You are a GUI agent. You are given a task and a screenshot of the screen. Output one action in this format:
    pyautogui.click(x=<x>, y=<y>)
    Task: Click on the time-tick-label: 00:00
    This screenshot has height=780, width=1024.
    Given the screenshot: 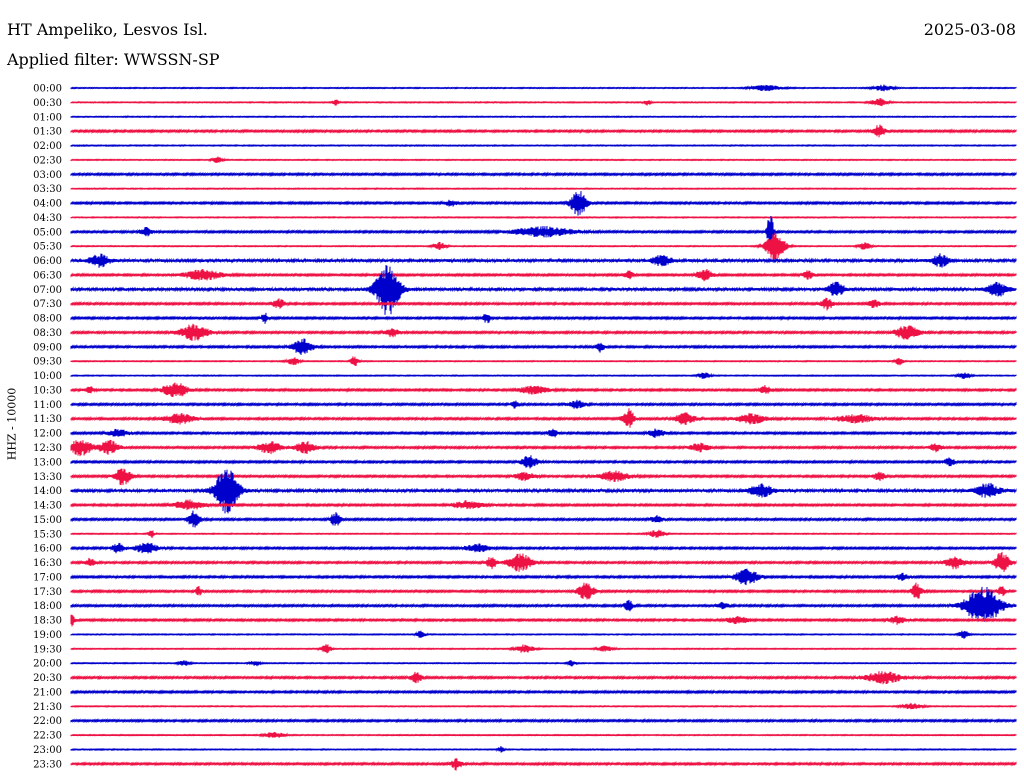 What is the action you would take?
    pyautogui.click(x=47, y=89)
    